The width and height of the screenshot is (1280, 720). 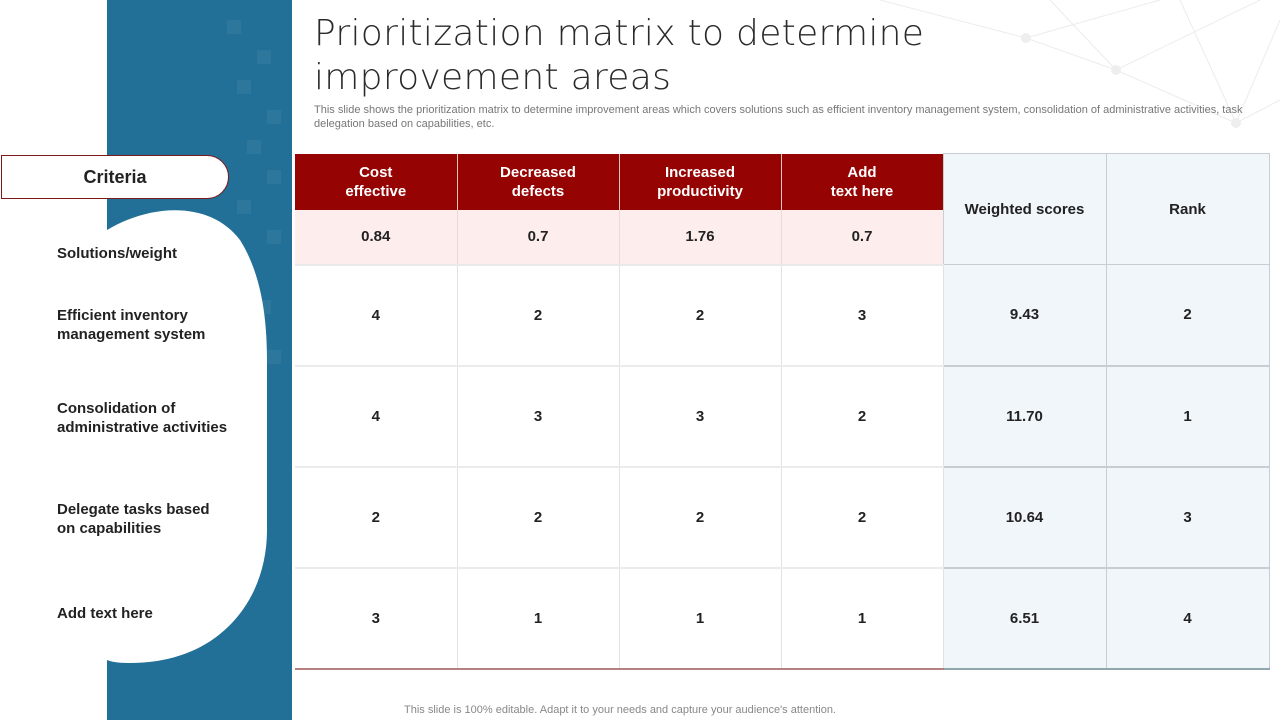 What do you see at coordinates (1024, 209) in the screenshot?
I see `header-weighted-scores: Weighted scores` at bounding box center [1024, 209].